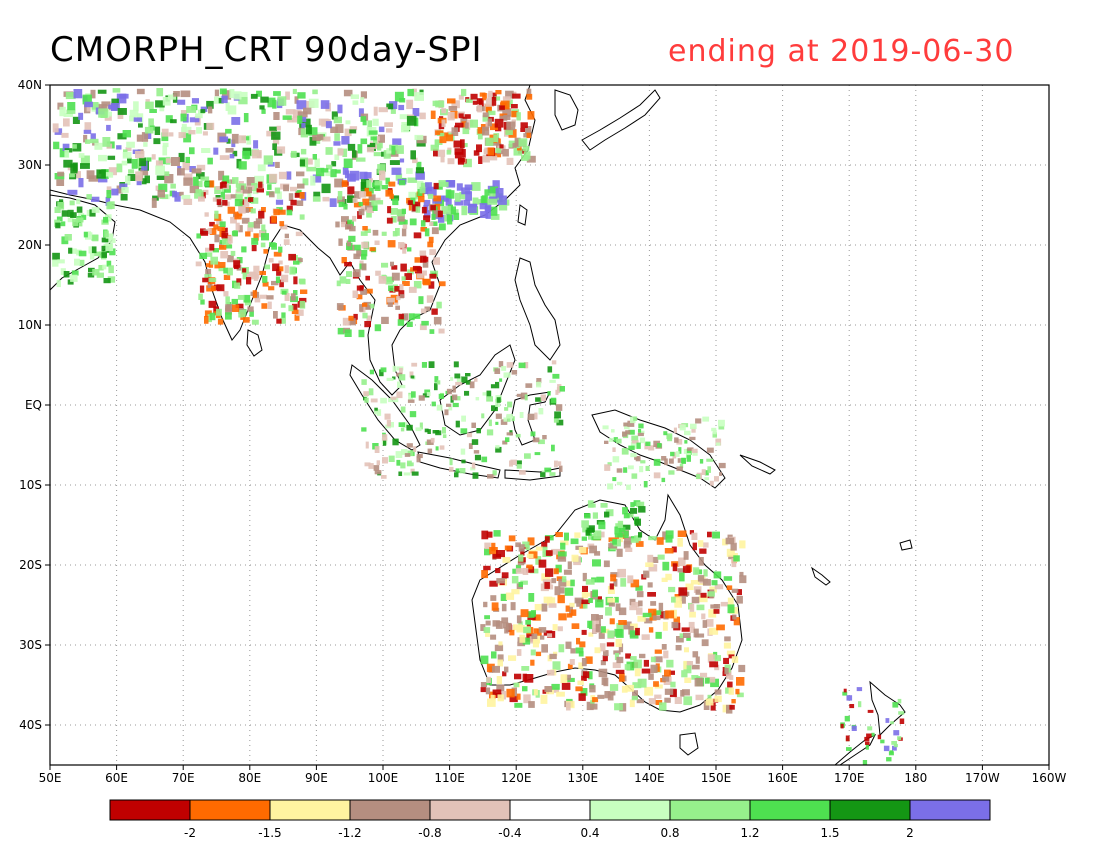 This screenshot has width=1100, height=850. I want to click on colorbar-label: 0.8, so click(669, 833).